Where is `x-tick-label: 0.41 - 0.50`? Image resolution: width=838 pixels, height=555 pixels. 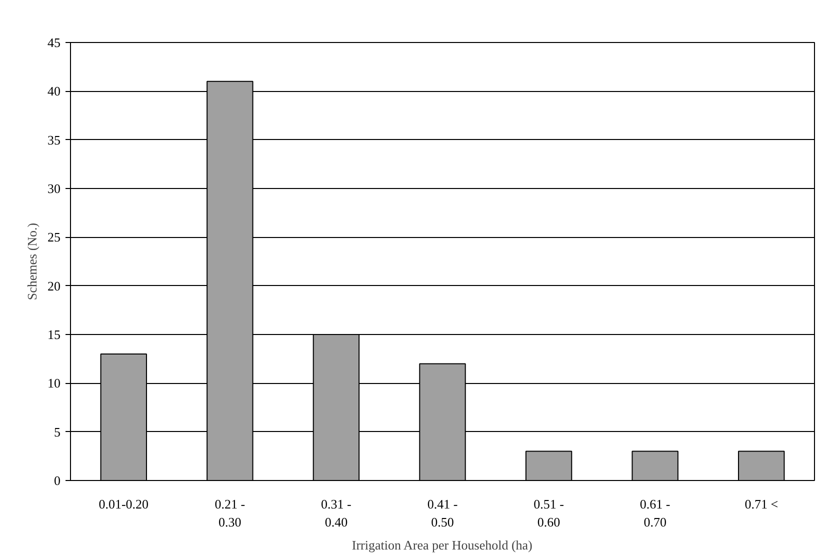
x-tick-label: 0.41 - 0.50 is located at coordinates (442, 513).